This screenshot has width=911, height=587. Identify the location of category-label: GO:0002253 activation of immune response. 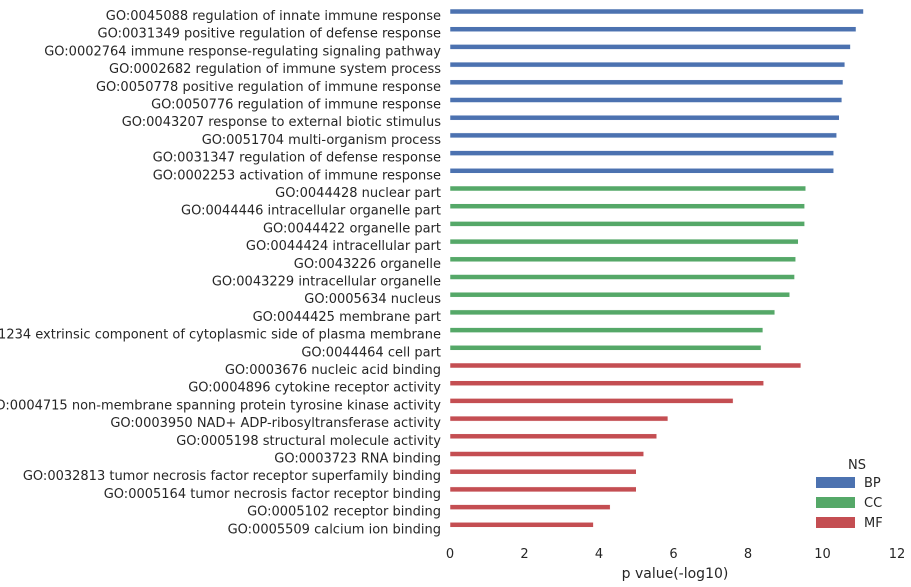
(297, 175).